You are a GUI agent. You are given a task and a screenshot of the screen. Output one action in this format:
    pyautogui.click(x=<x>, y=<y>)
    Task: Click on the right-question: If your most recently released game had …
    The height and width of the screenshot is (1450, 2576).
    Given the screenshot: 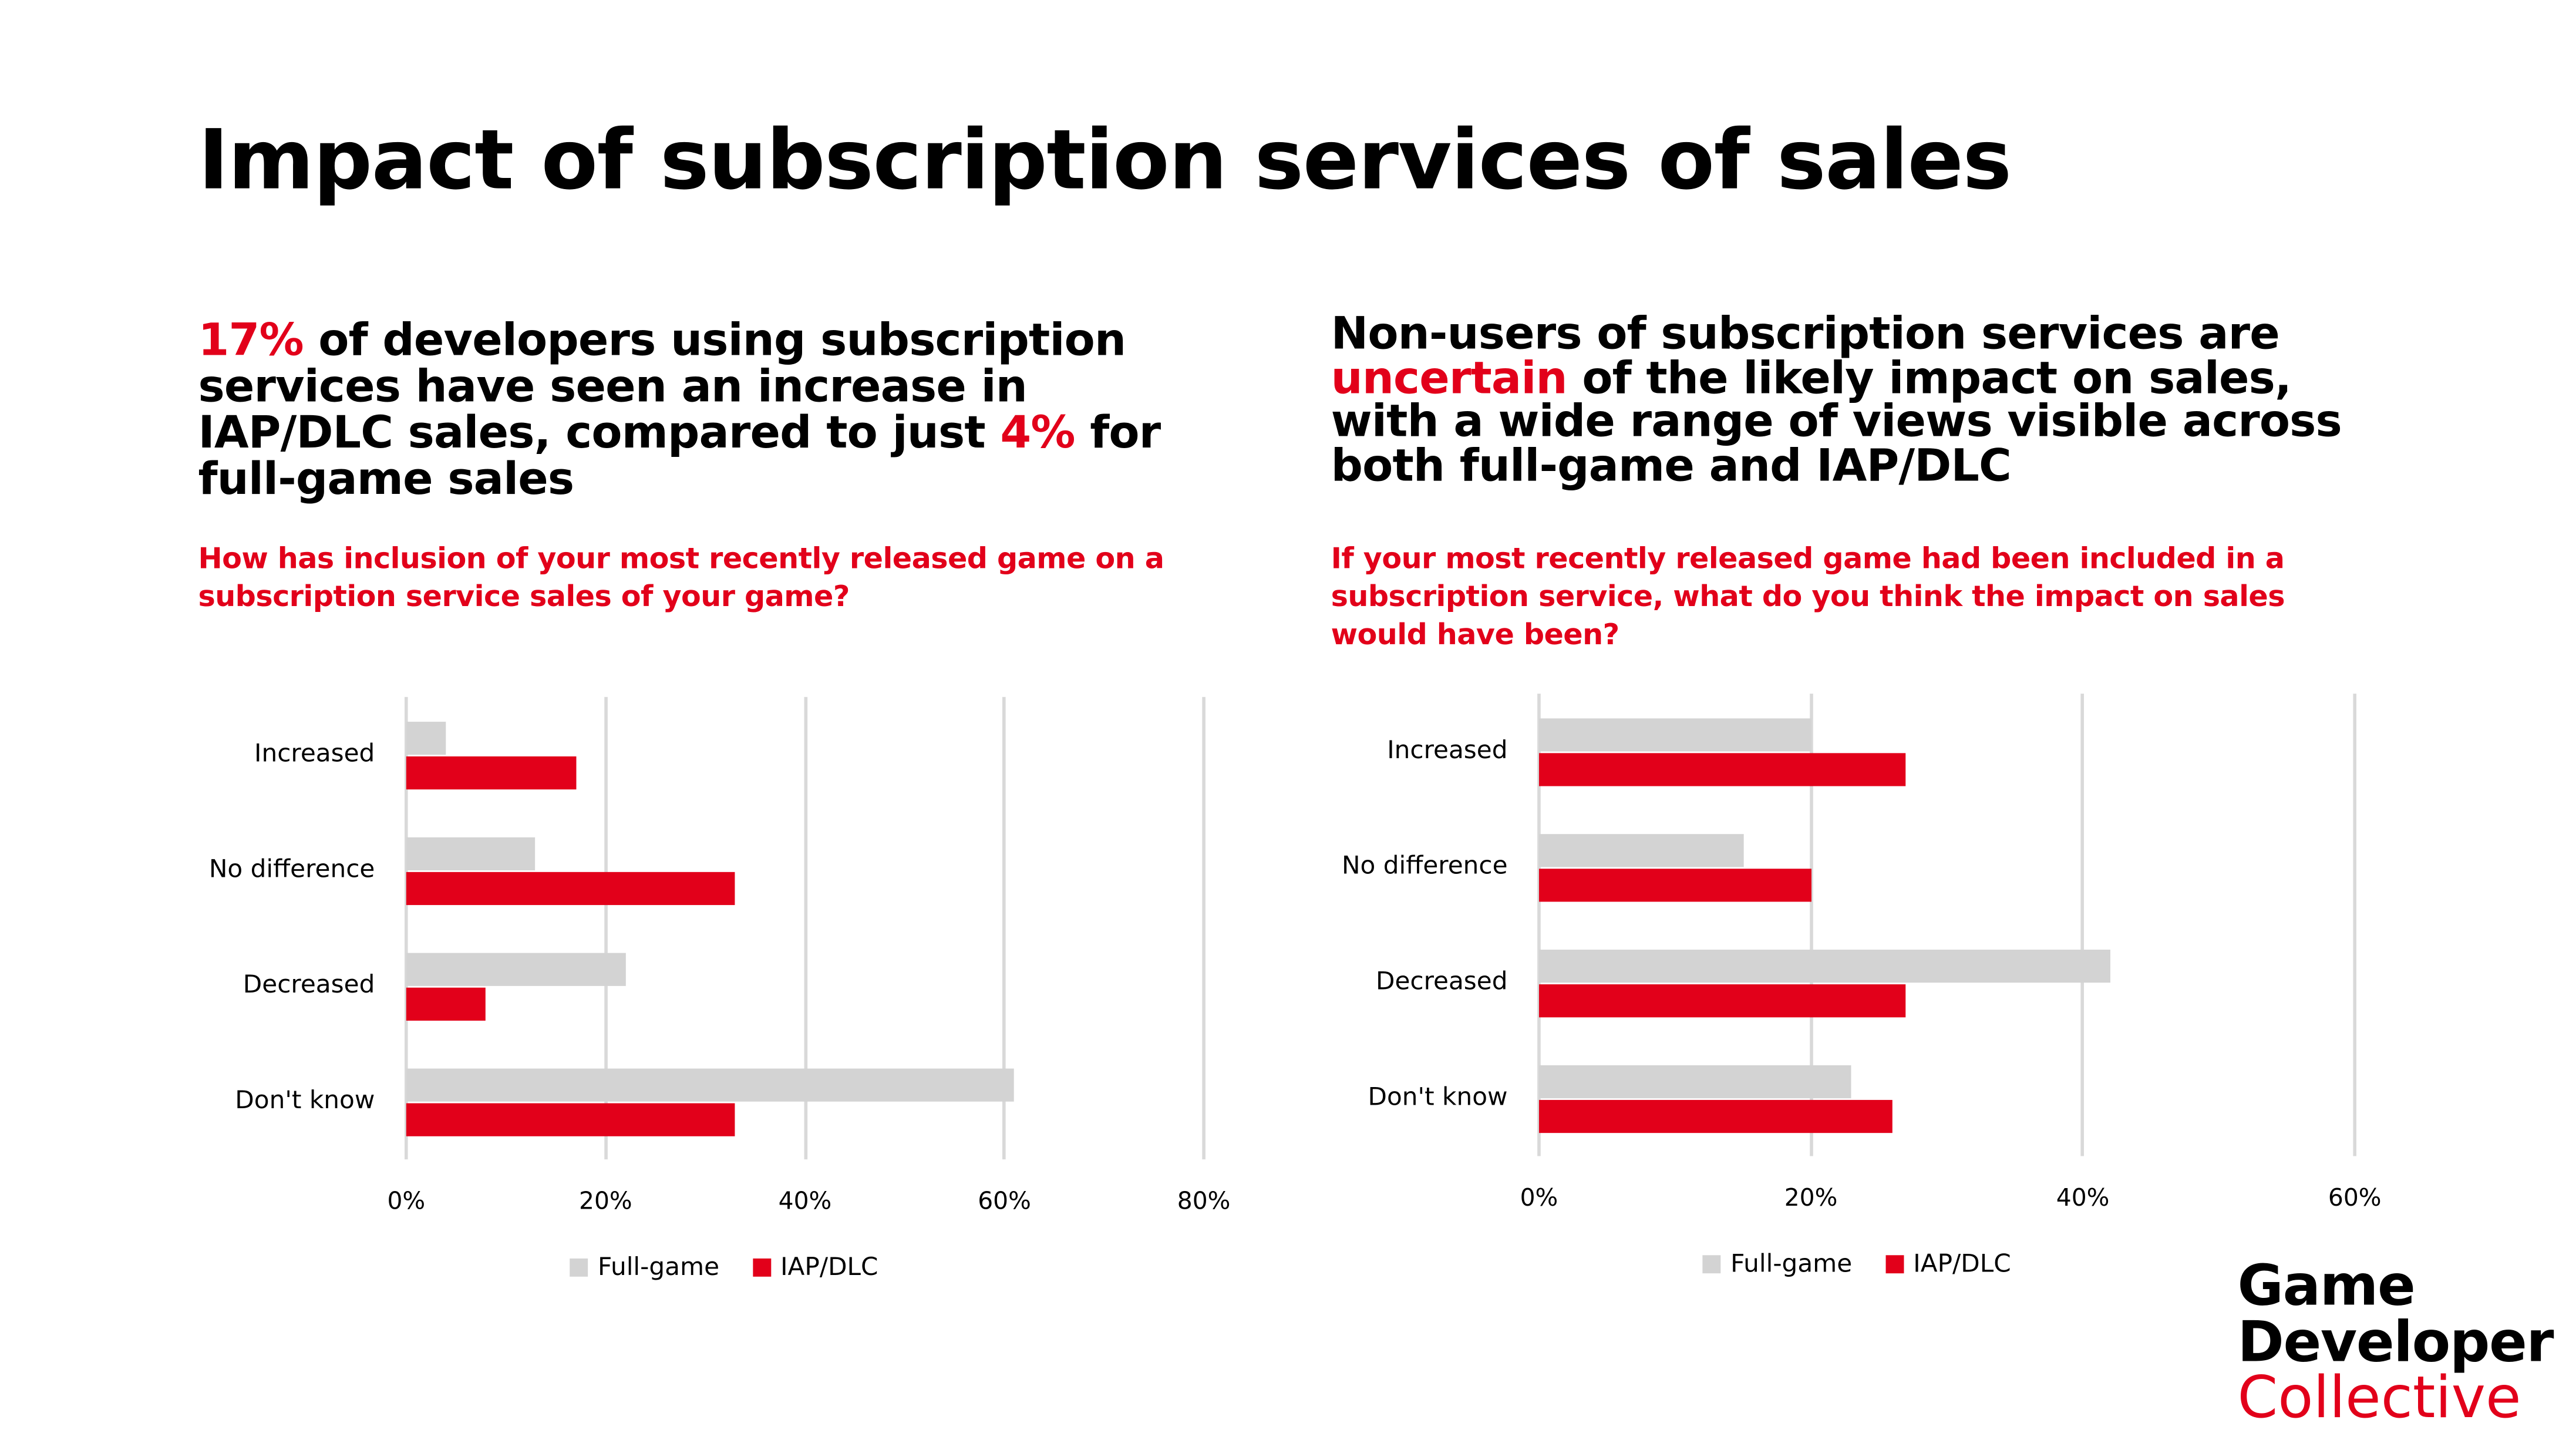 What is the action you would take?
    pyautogui.click(x=1808, y=597)
    